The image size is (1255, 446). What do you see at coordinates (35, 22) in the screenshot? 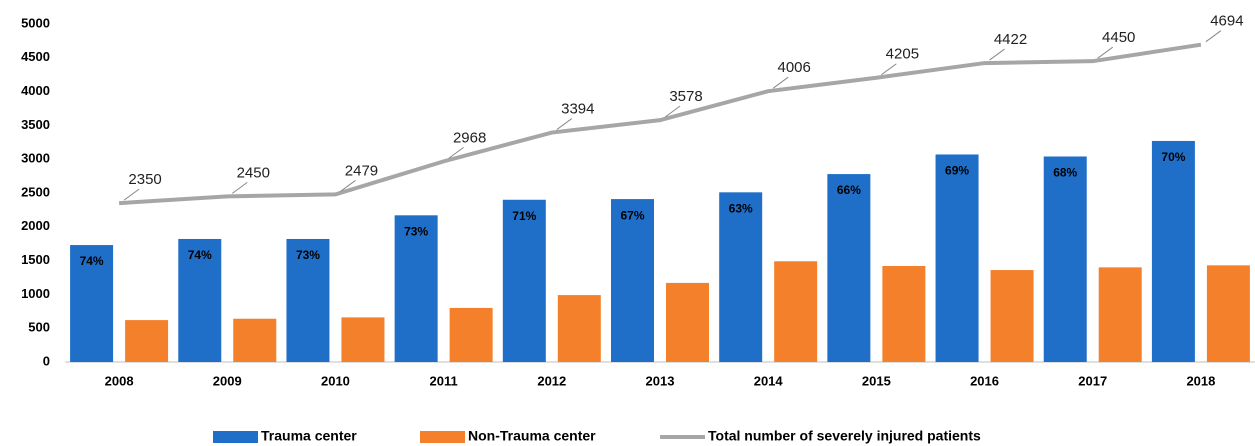
I see `y-tick-label: 5000` at bounding box center [35, 22].